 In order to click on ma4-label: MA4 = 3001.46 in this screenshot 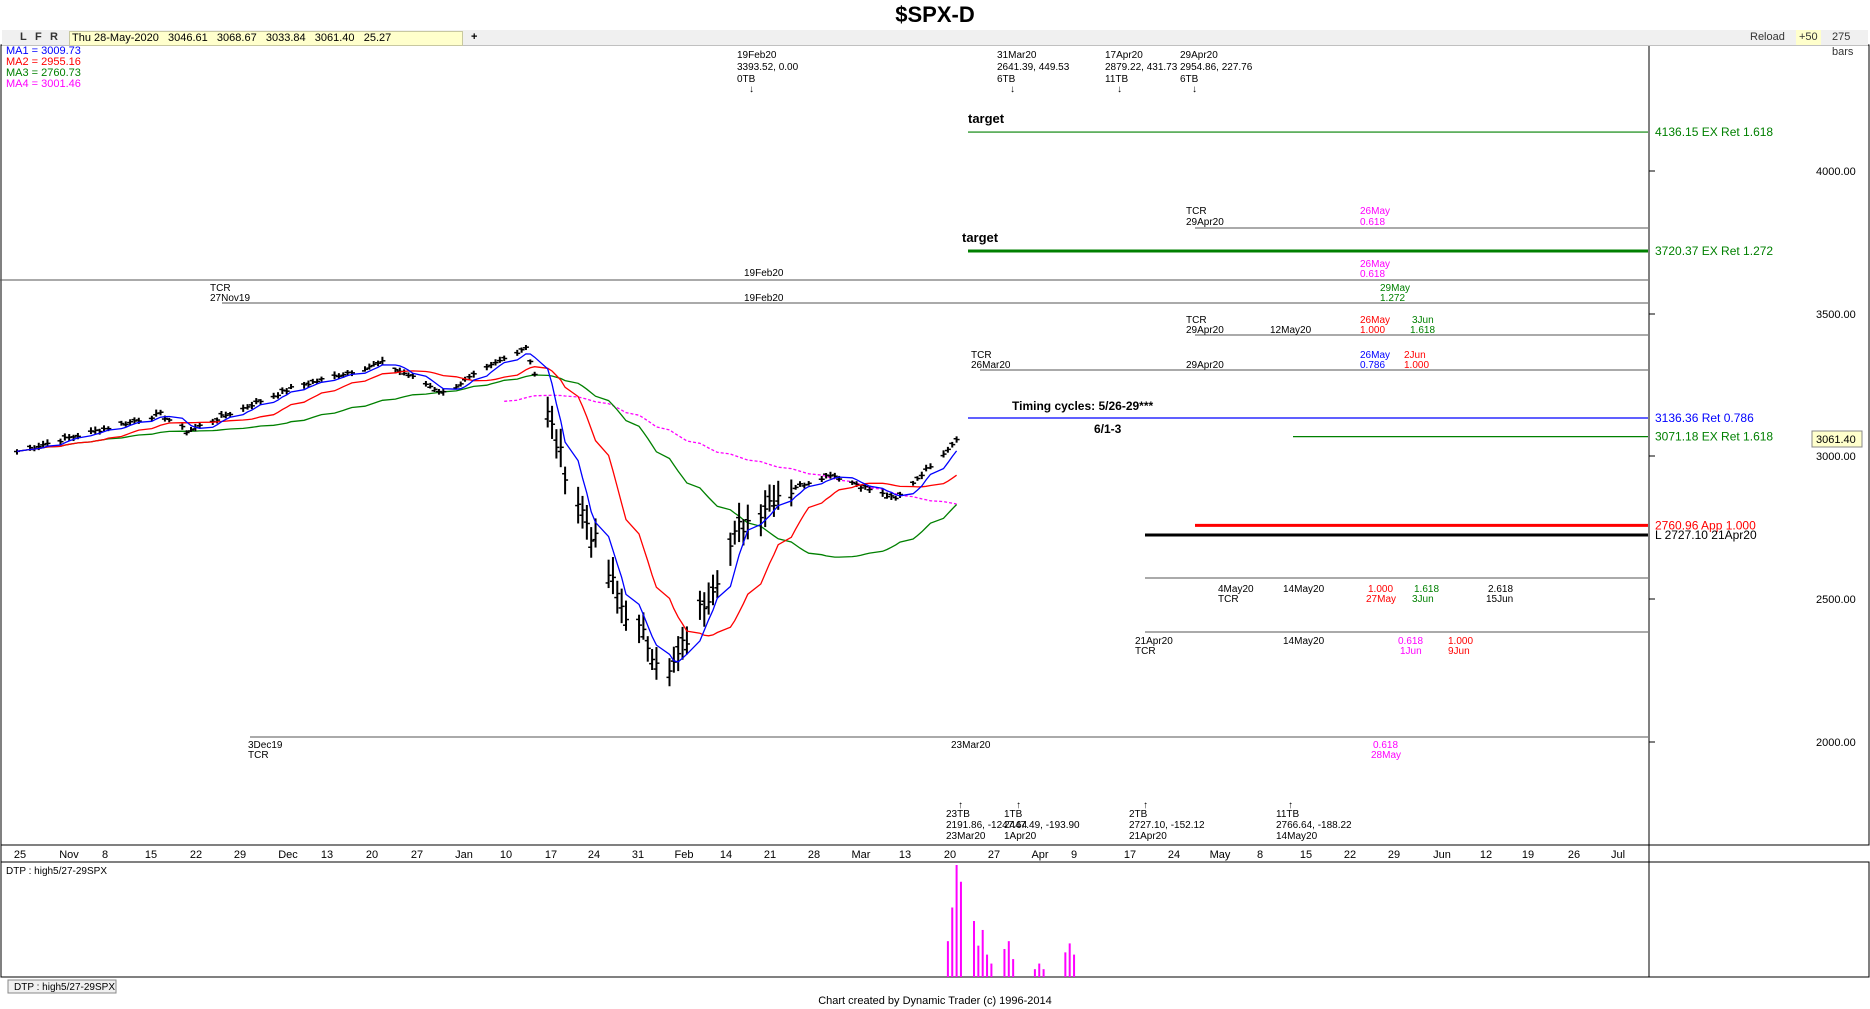, I will do `click(43, 84)`.